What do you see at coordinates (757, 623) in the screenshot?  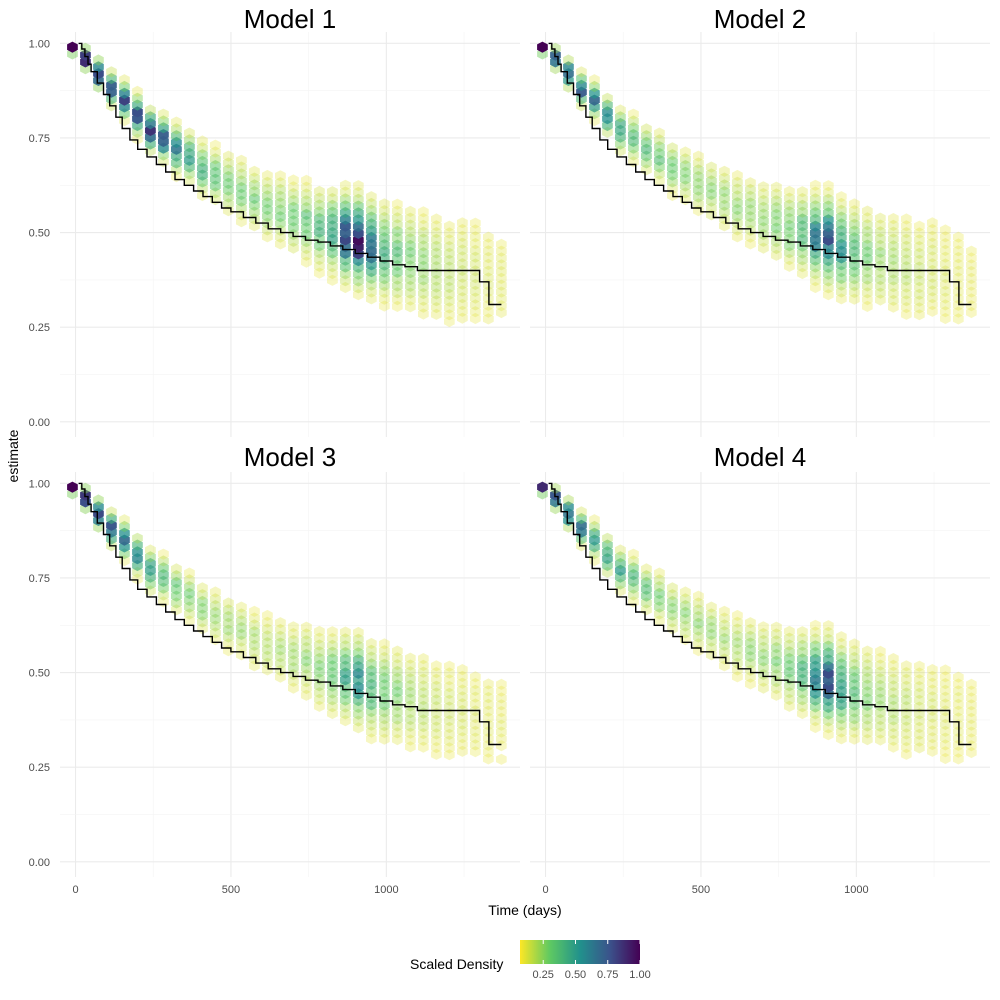 I see `density-hexbins` at bounding box center [757, 623].